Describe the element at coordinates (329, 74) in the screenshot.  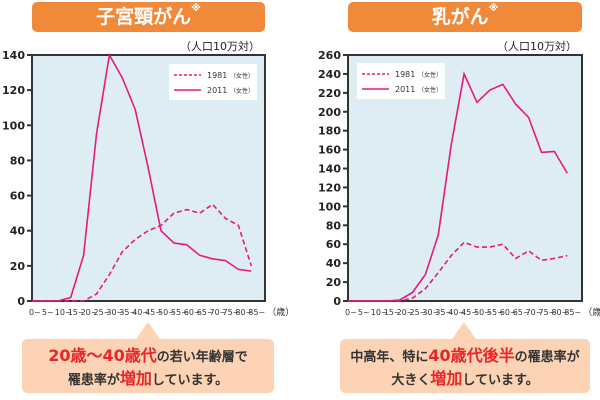
I see `y-tick-label: 240` at that location.